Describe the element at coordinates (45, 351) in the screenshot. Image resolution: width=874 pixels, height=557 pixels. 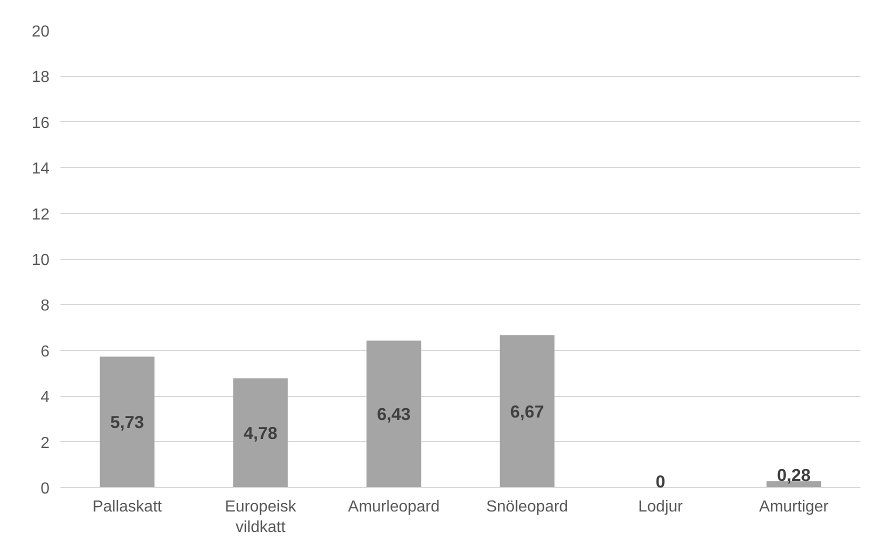
I see `y-tick-label: 6` at that location.